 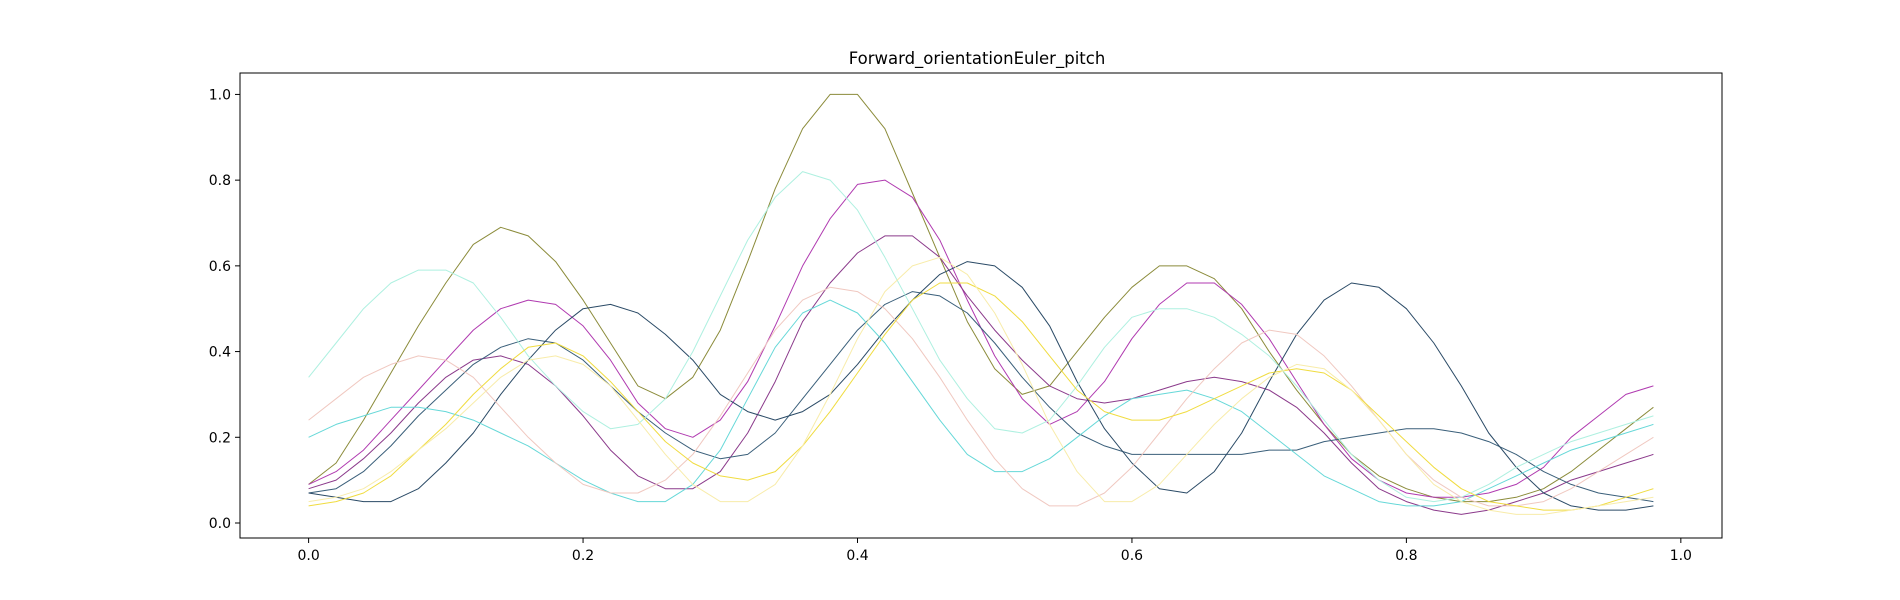 What do you see at coordinates (220, 95) in the screenshot?
I see `y-tick-label: 1.0` at bounding box center [220, 95].